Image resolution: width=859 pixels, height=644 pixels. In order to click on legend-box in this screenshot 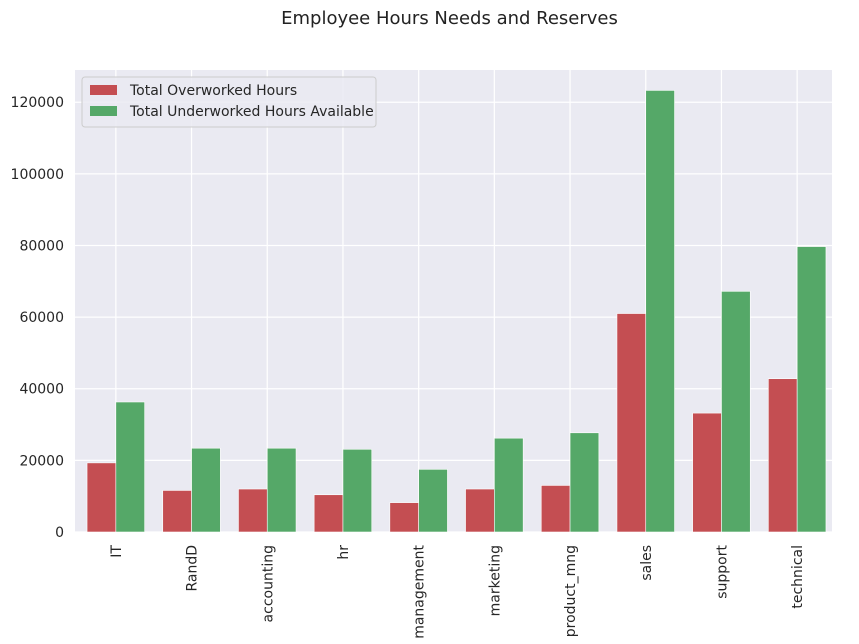, I will do `click(229, 102)`.